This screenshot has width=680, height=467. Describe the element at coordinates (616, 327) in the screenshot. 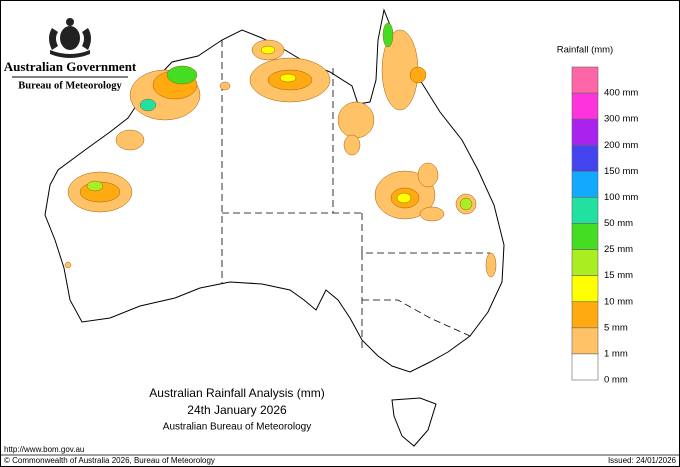

I see `legend-label: 5 mm` at that location.